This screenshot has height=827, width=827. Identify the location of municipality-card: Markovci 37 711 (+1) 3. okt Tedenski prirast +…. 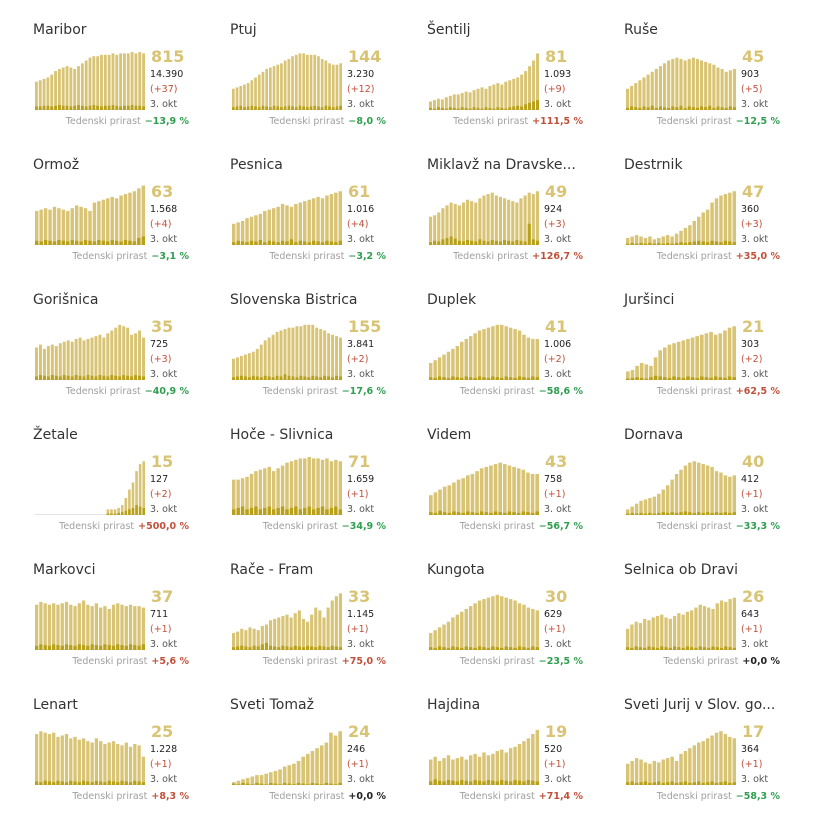
(128, 627).